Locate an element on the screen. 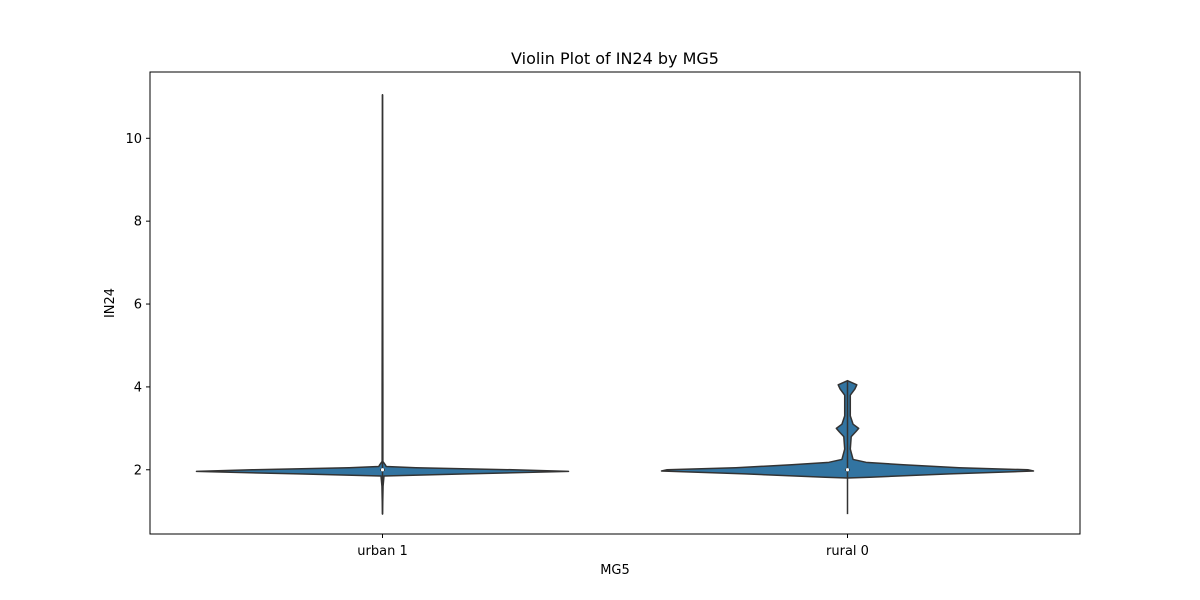  x-axis-label: MG5 is located at coordinates (615, 570).